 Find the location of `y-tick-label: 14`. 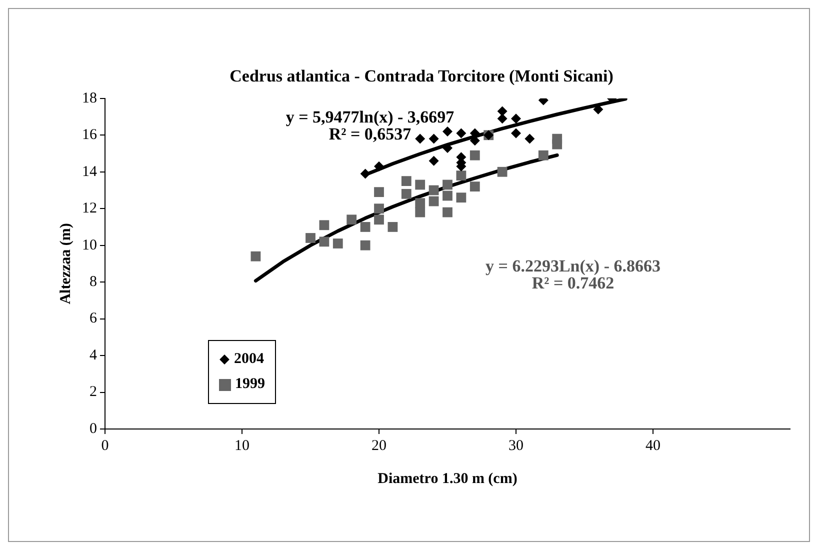

y-tick-label: 14 is located at coordinates (90, 172).